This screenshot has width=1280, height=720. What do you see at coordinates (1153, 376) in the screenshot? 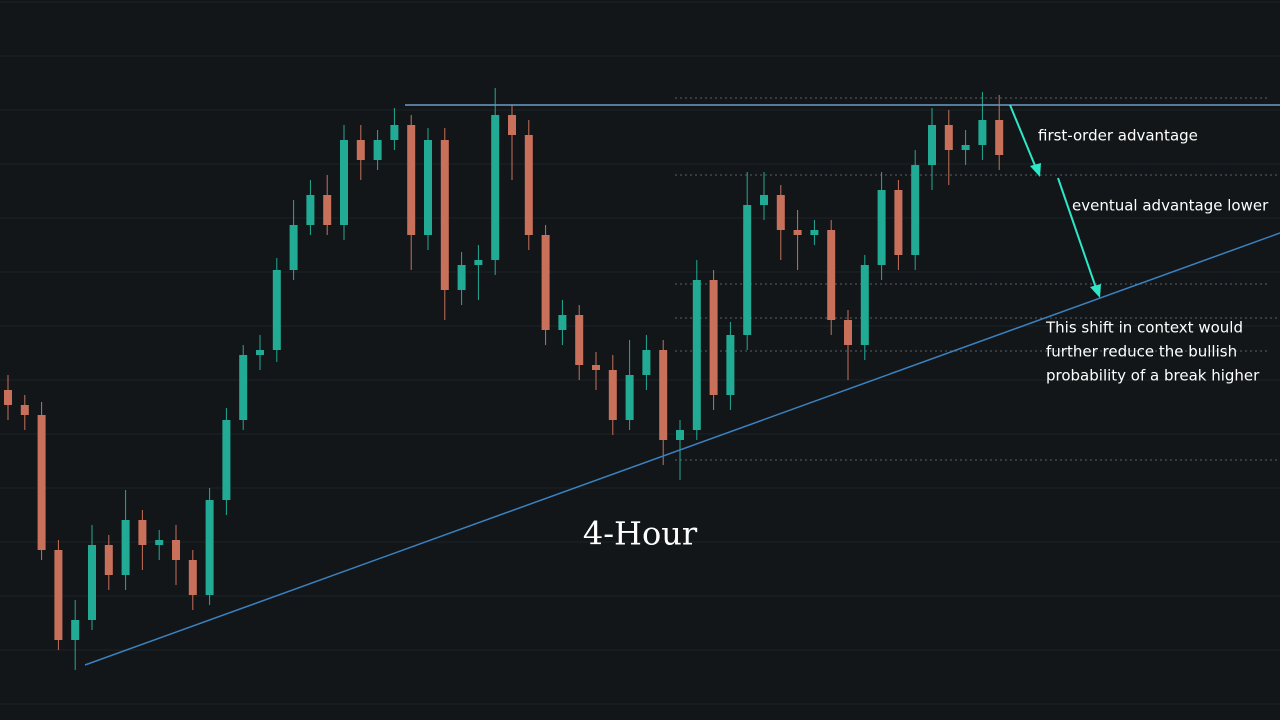
I see `note-line: probability of a break higher` at bounding box center [1153, 376].